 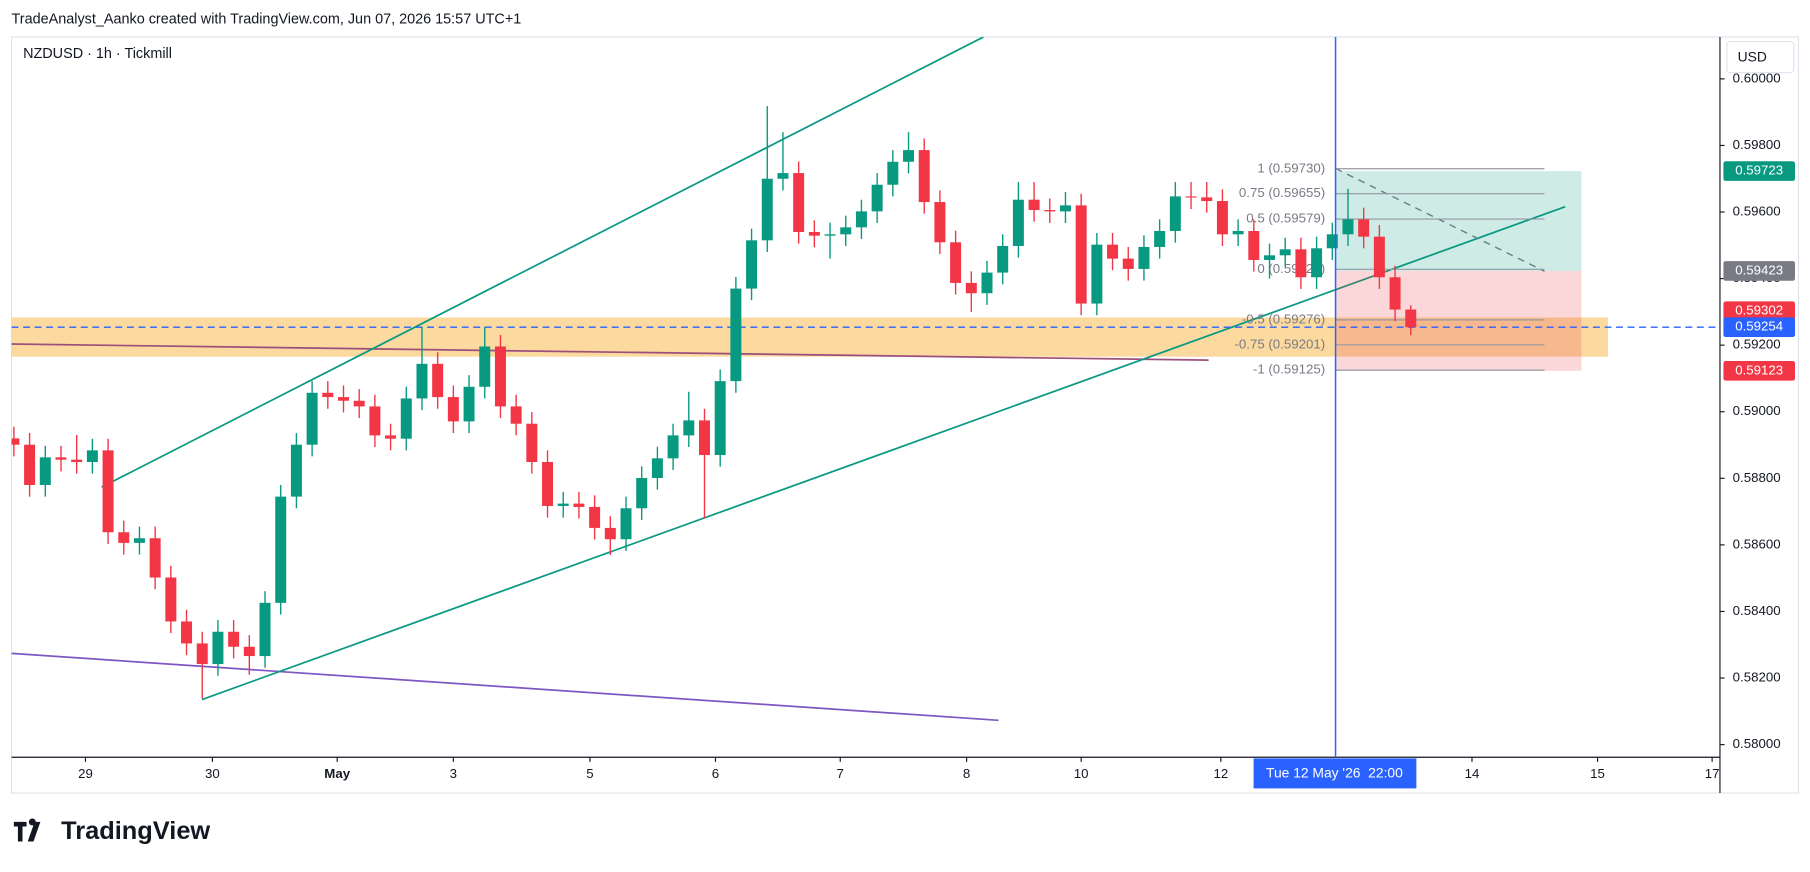 What do you see at coordinates (1597, 773) in the screenshot?
I see `x-tick-label: 15` at bounding box center [1597, 773].